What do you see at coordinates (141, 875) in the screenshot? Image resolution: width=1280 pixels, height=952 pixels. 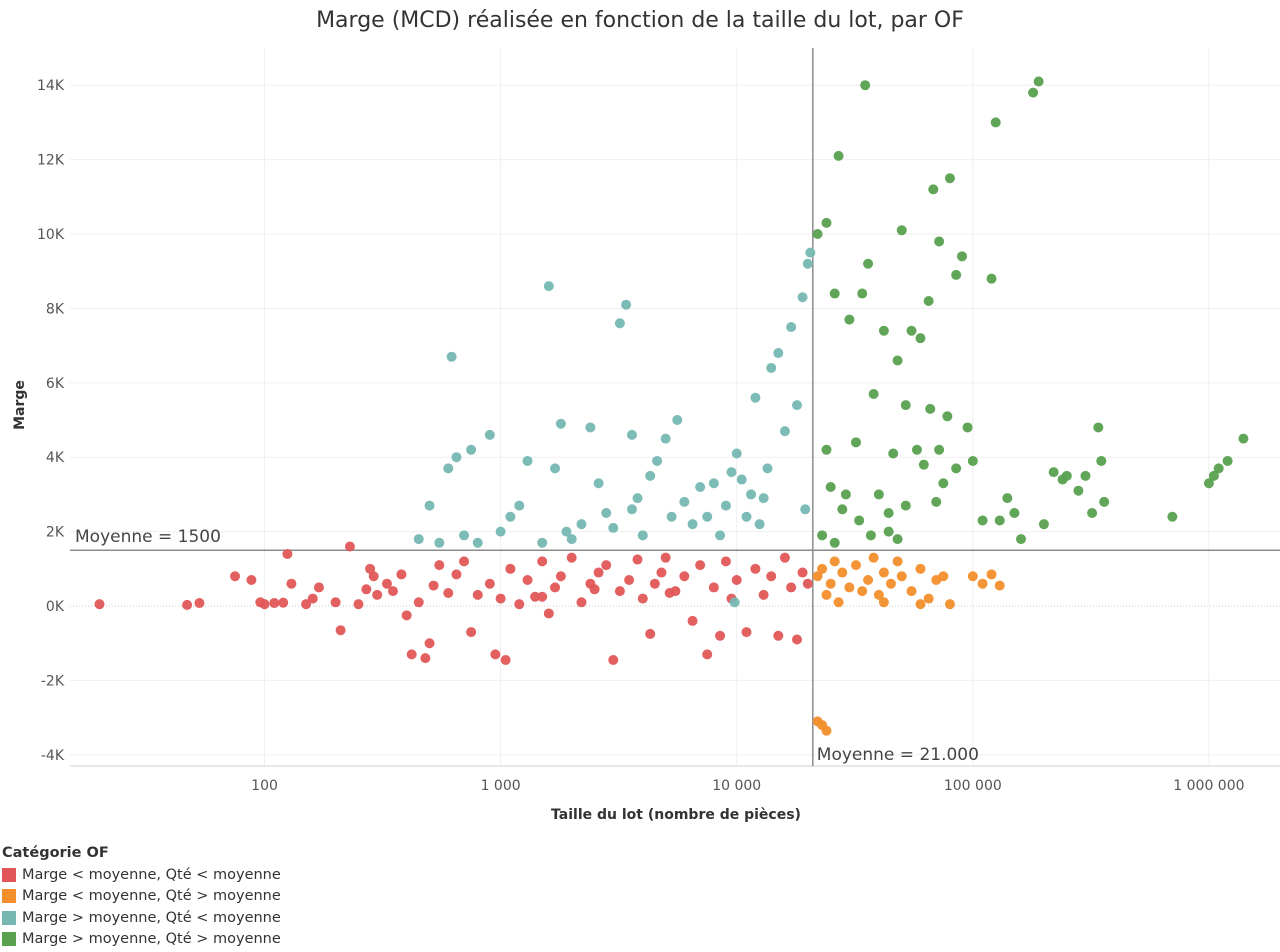 I see `legend-item: Marge < moyenne, Qté < moyenne` at bounding box center [141, 875].